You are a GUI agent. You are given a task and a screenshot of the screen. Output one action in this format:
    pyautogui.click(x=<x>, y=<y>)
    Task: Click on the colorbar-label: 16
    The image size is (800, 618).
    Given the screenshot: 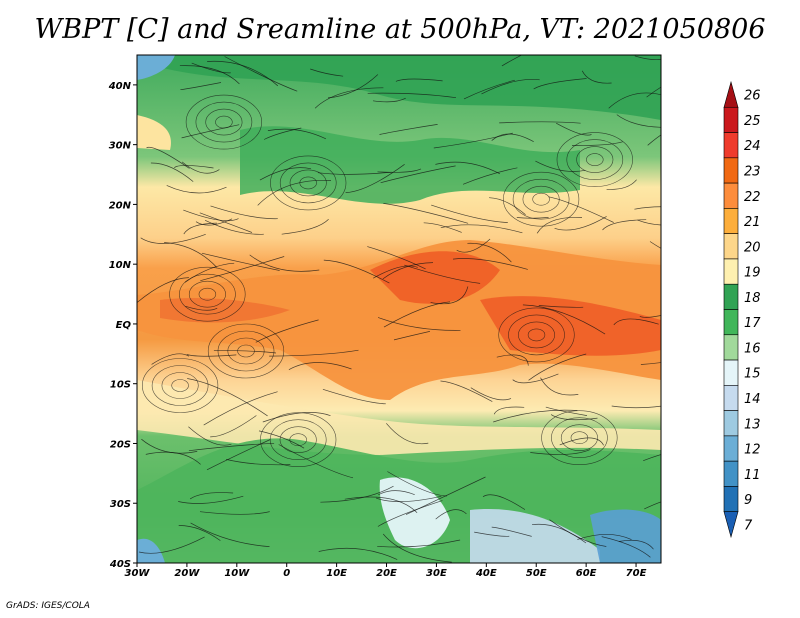 What is the action you would take?
    pyautogui.click(x=752, y=348)
    